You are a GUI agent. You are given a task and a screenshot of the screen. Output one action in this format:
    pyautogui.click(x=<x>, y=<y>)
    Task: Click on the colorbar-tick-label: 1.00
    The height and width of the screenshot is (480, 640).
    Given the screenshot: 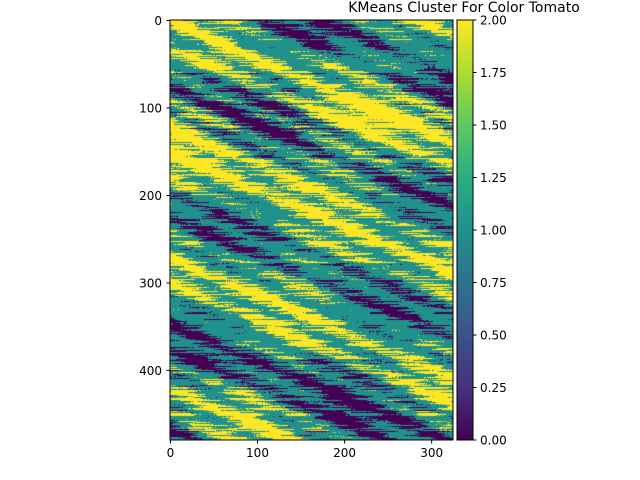 What is the action you would take?
    pyautogui.click(x=493, y=231)
    